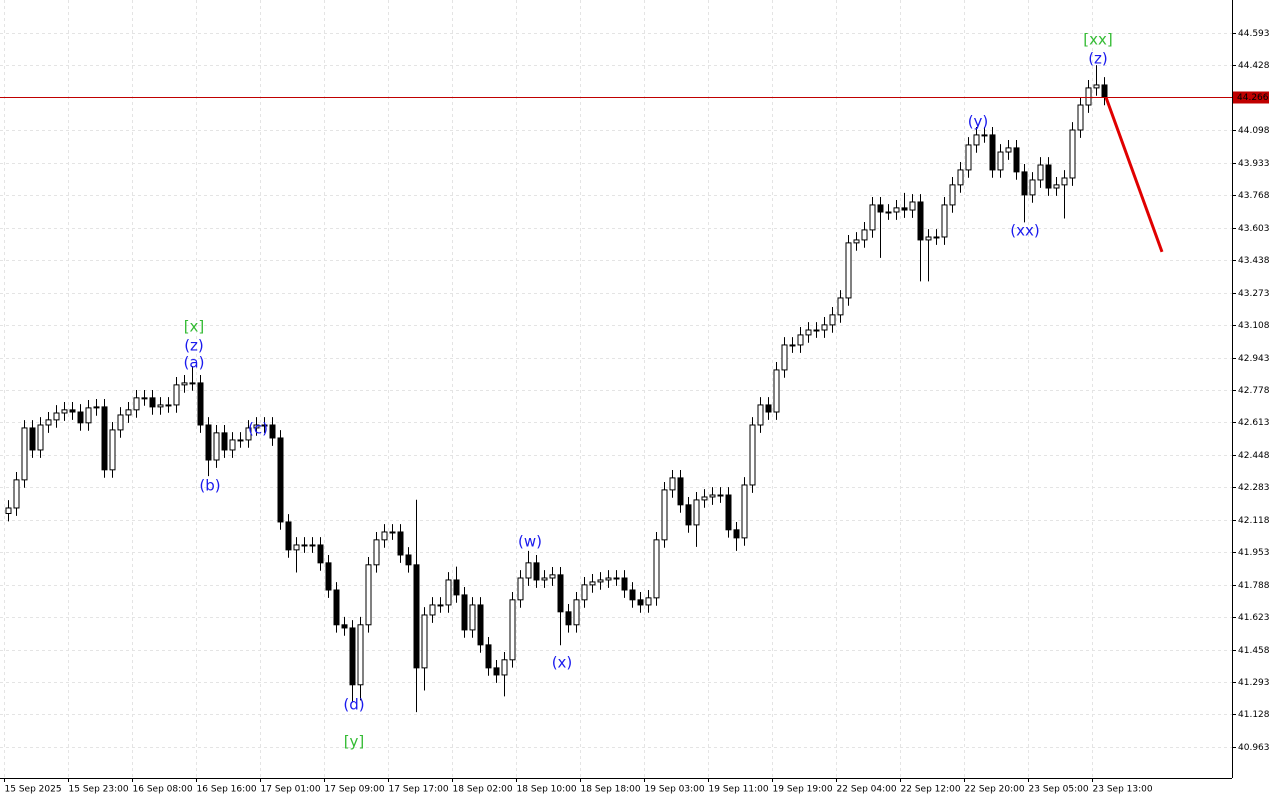 This screenshot has height=800, width=1280. Describe the element at coordinates (209, 486) in the screenshot. I see `wave-label: (b)` at that location.